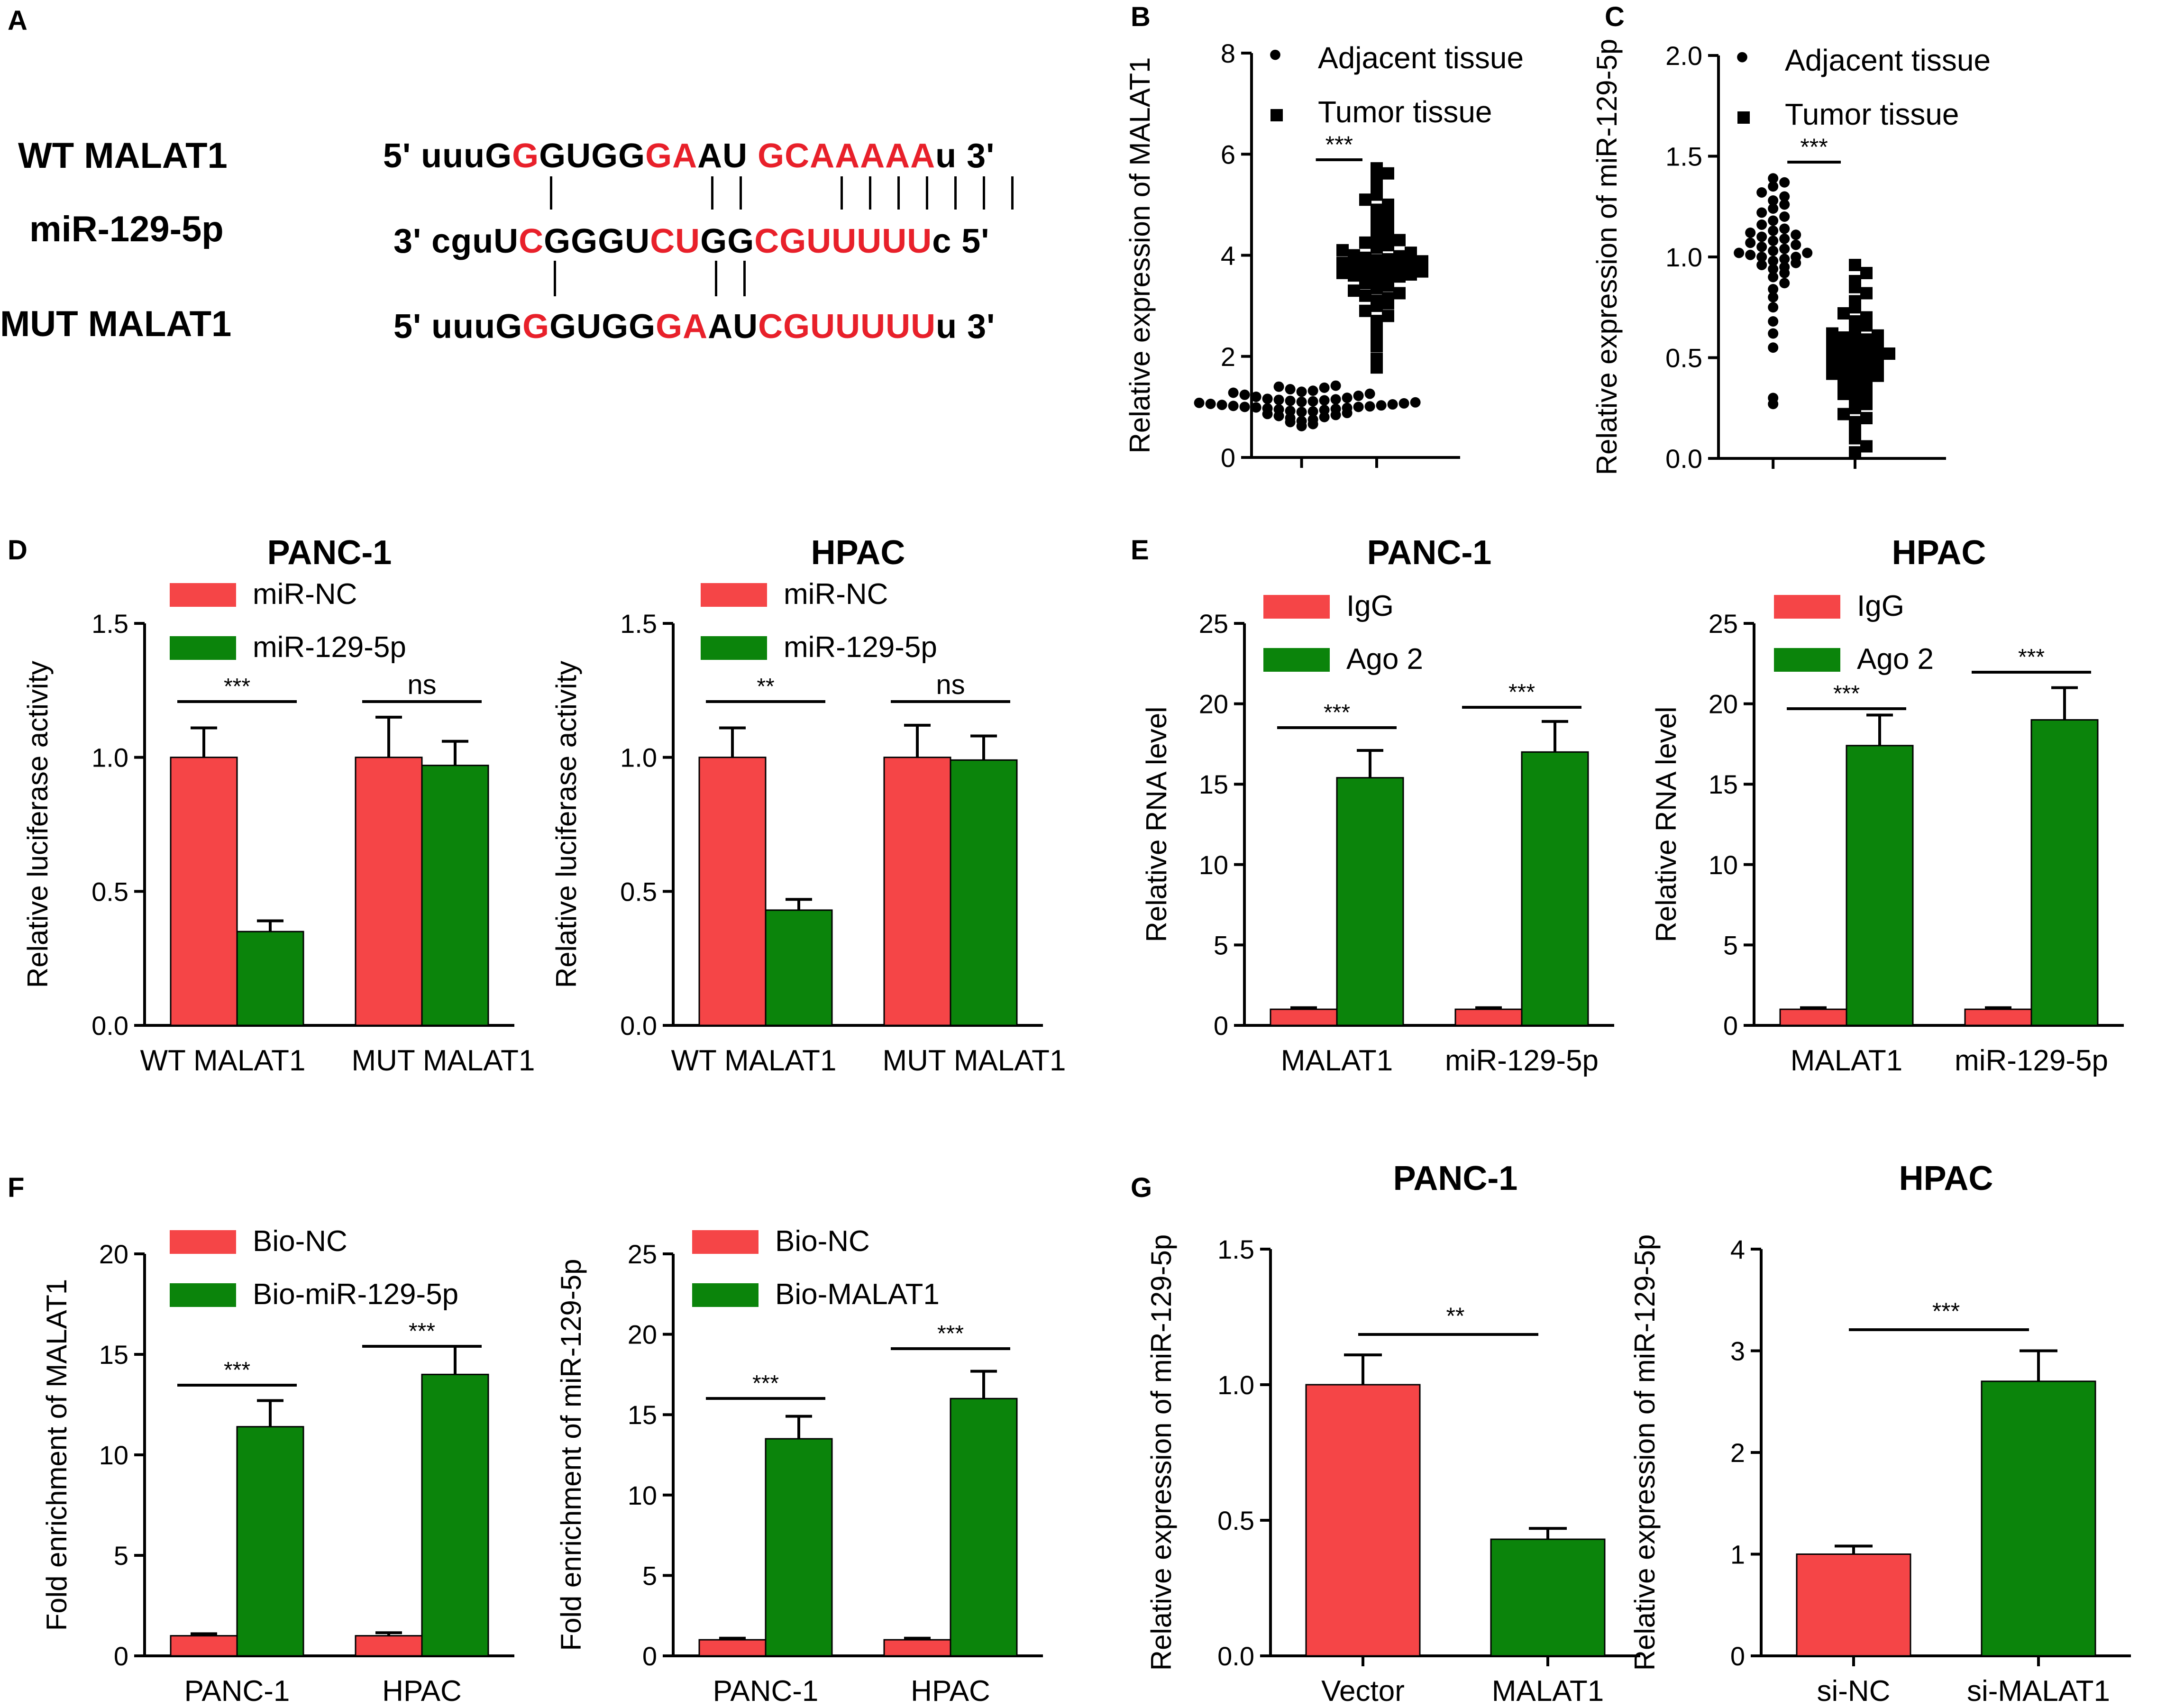 The image size is (2157, 1708). I want to click on mut-malat1-label: MUT MALAT1, so click(116, 324).